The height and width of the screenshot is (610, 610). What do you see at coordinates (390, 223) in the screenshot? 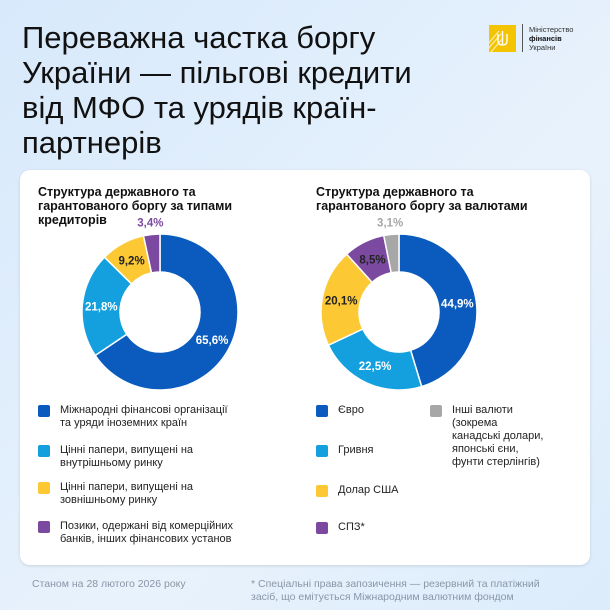
I see `slice-value-label: 3,1%` at bounding box center [390, 223].